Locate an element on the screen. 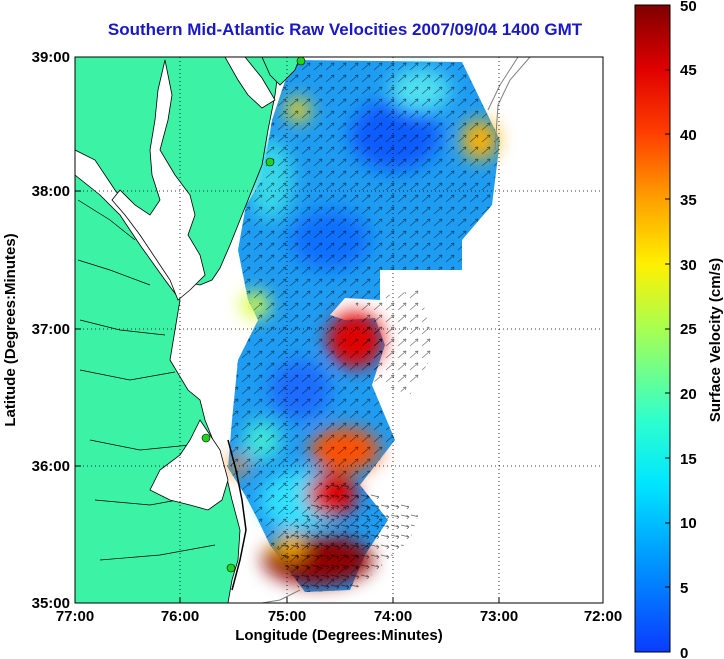 This screenshot has height=659, width=724. colorbar-label: Surface Velocity (cm/s) is located at coordinates (715, 340).